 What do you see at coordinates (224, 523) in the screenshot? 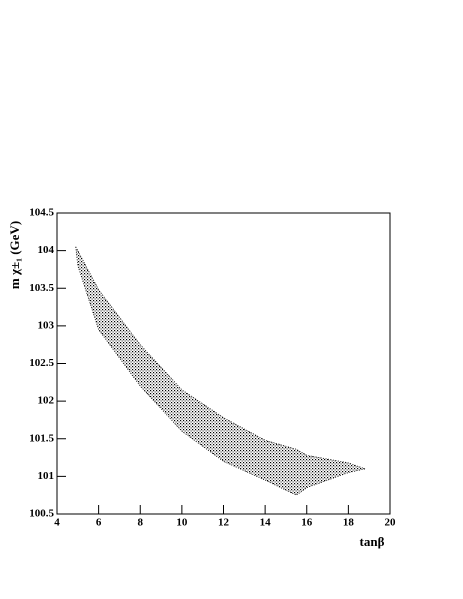
I see `x-tick-label: 12` at bounding box center [224, 523].